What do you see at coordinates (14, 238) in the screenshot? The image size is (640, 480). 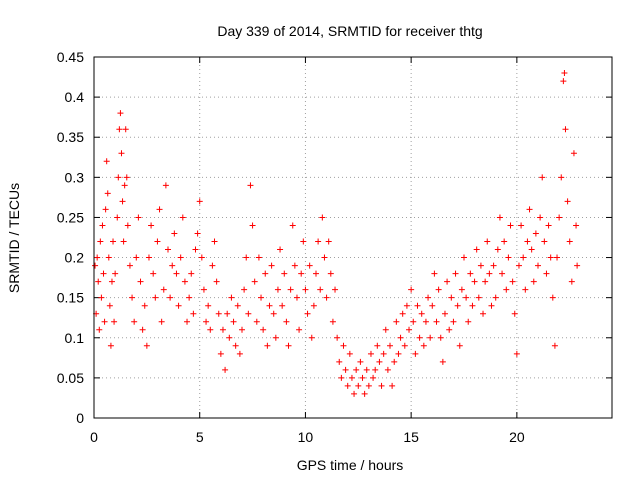 I see `y-axis-label: SRMTID / TECUs` at bounding box center [14, 238].